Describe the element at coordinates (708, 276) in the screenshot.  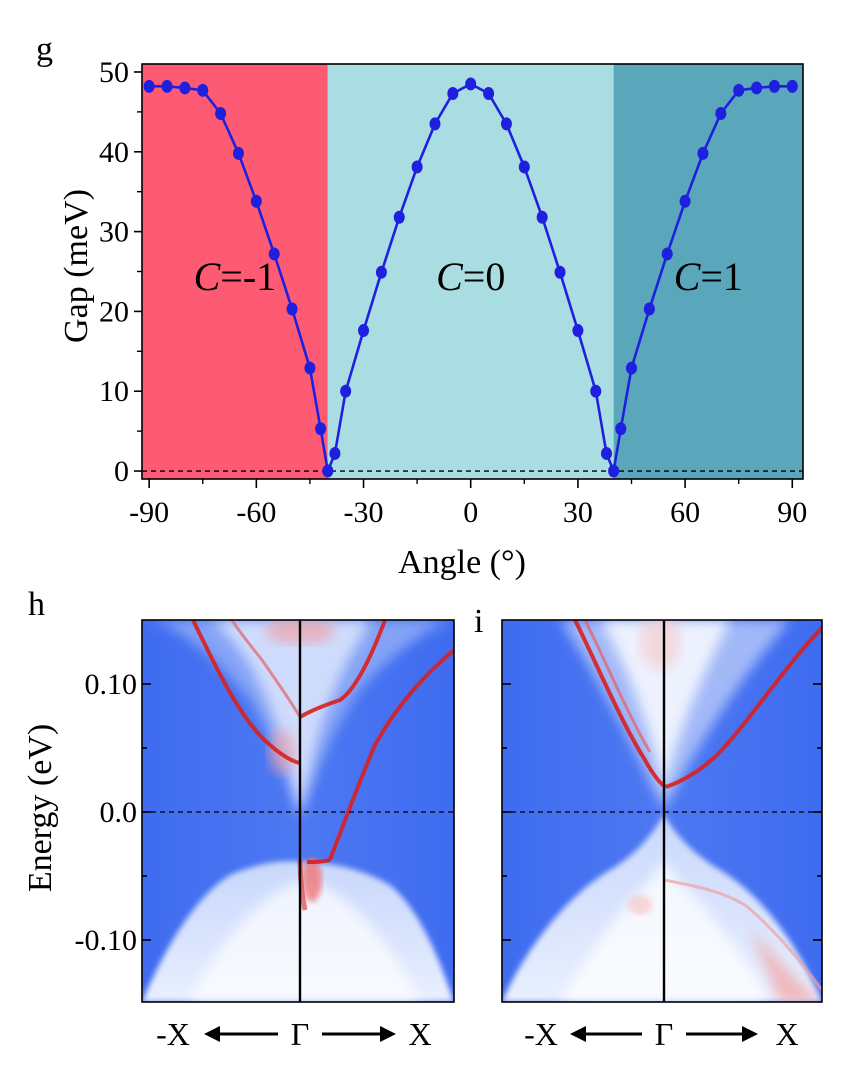
I see `chern-number-label: C=1` at that location.